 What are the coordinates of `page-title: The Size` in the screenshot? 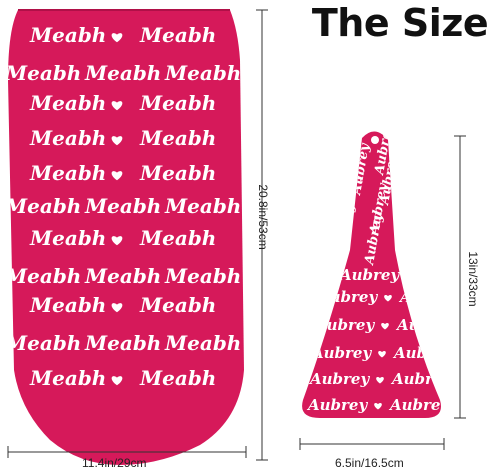 It's located at (400, 23).